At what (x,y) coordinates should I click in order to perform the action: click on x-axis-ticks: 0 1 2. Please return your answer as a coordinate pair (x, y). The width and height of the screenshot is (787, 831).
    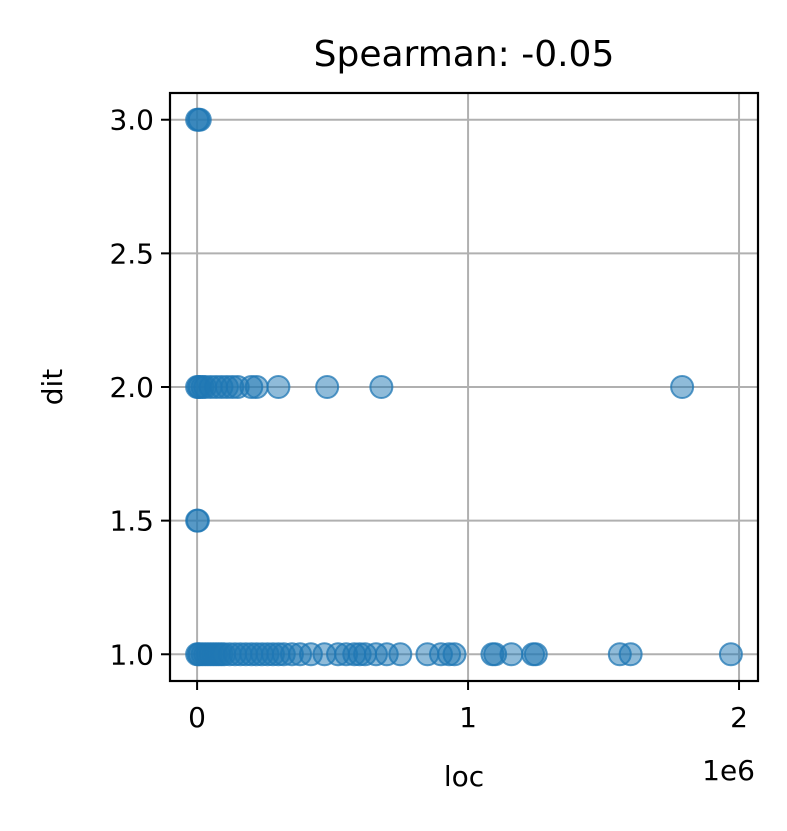
    Looking at the image, I should click on (468, 707).